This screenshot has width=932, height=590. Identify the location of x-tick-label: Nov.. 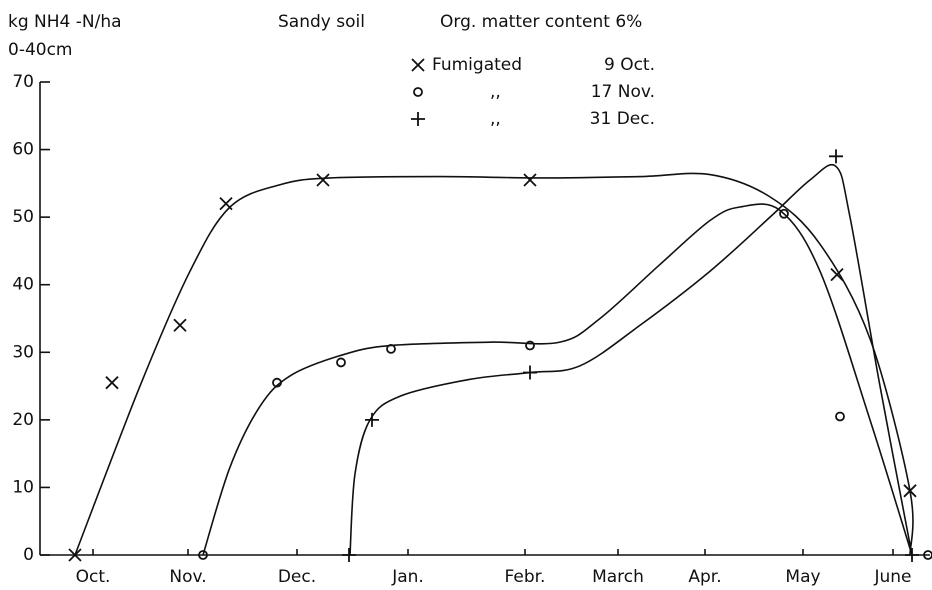
(187, 577).